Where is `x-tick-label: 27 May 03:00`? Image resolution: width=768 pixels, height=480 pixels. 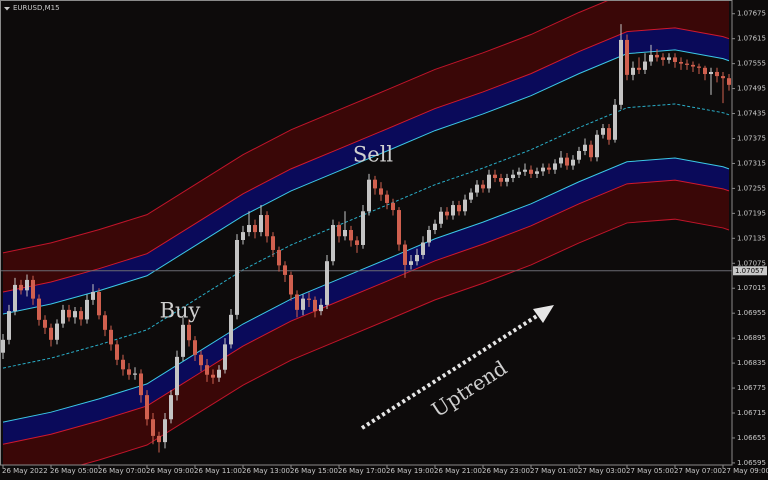 x-tick-label: 27 May 03:00 is located at coordinates (602, 471).